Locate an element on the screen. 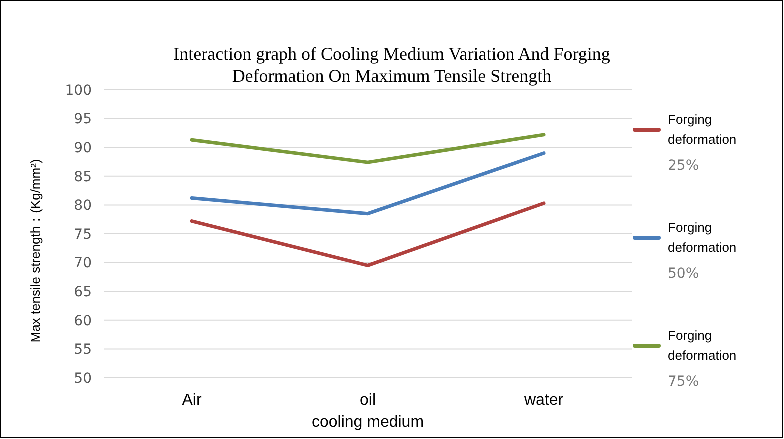  y-tick-label: 80 is located at coordinates (83, 206).